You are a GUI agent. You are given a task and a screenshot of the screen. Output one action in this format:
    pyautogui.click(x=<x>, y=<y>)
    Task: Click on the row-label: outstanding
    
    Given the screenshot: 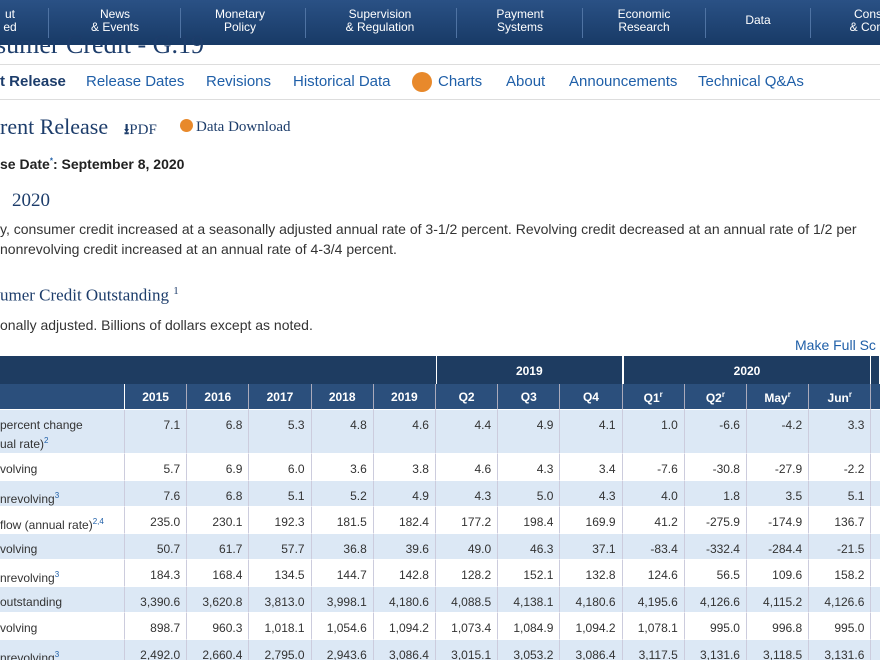 What is the action you would take?
    pyautogui.click(x=62, y=600)
    